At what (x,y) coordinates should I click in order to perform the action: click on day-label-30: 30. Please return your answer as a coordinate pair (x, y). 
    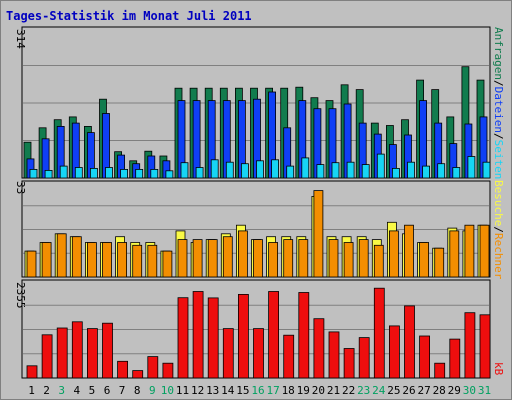
    Looking at the image, I should click on (469, 390).